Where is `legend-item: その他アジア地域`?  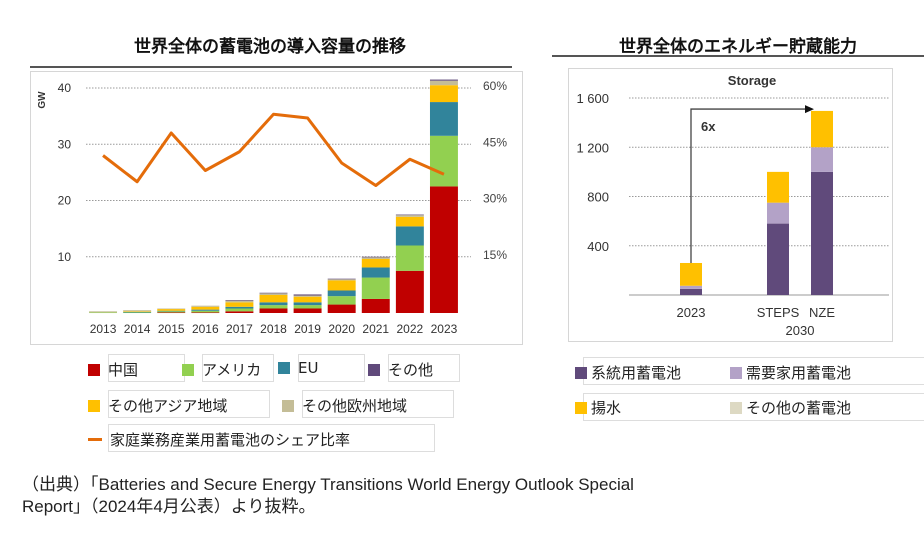 legend-item: その他アジア地域 is located at coordinates (157, 405).